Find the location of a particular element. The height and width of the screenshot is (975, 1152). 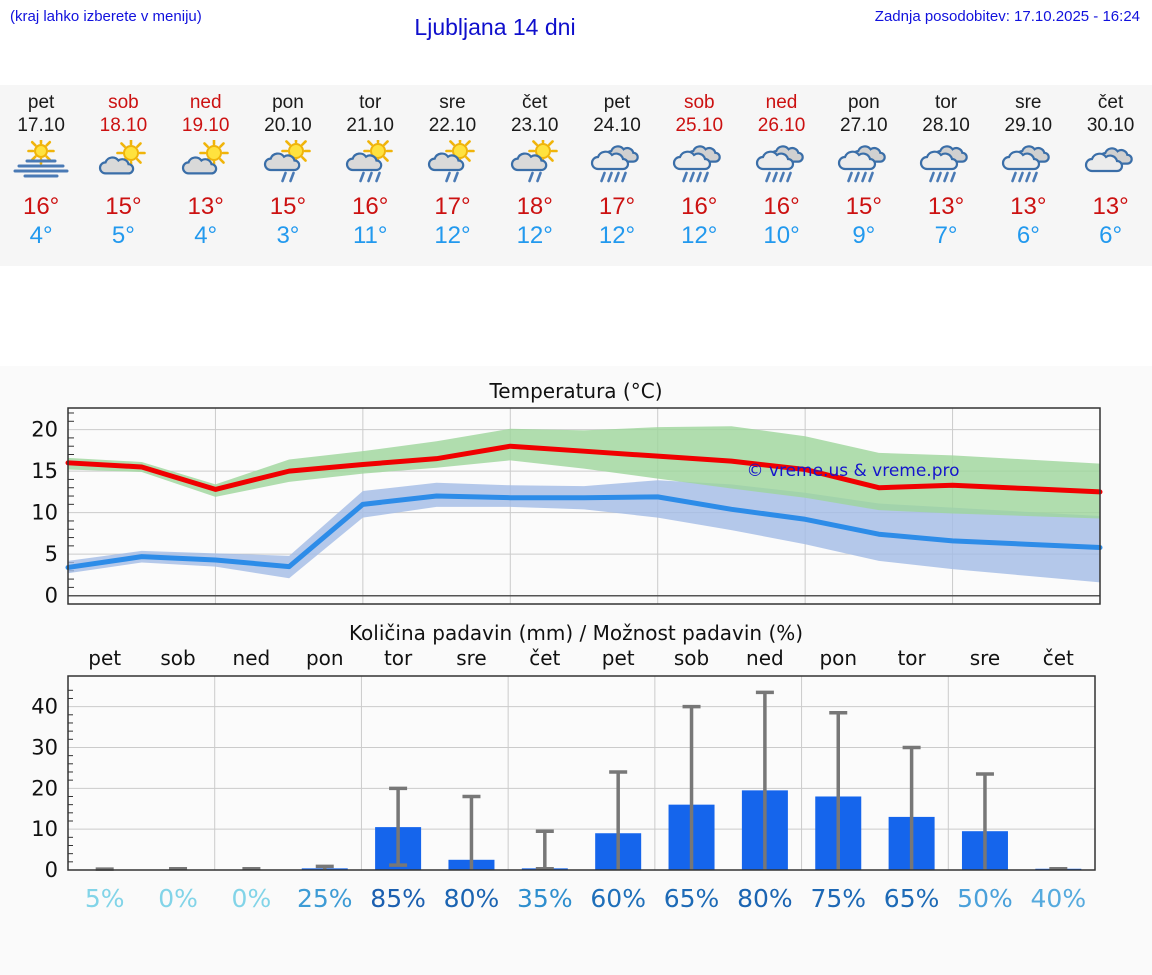

forecast-day: ned 26.10 16° 10° is located at coordinates (781, 170).